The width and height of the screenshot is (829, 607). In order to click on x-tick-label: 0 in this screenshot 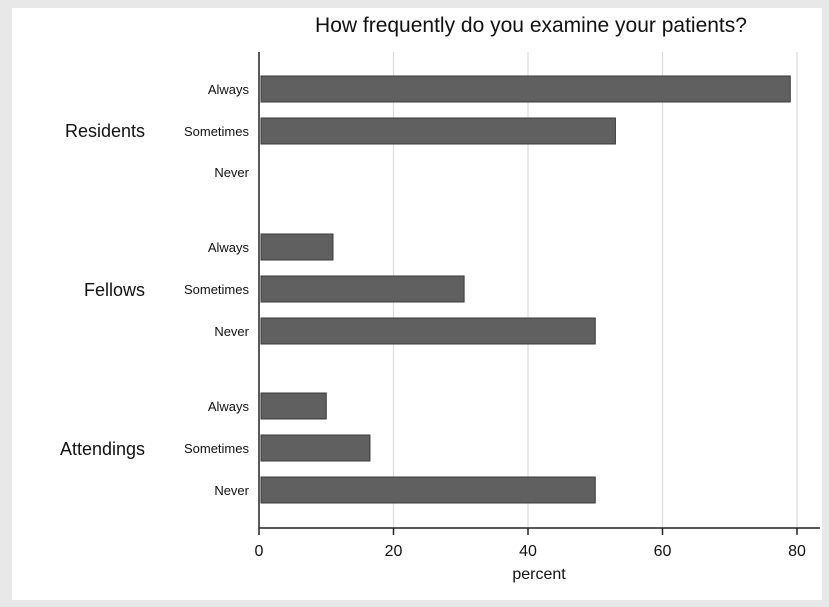, I will do `click(259, 551)`.